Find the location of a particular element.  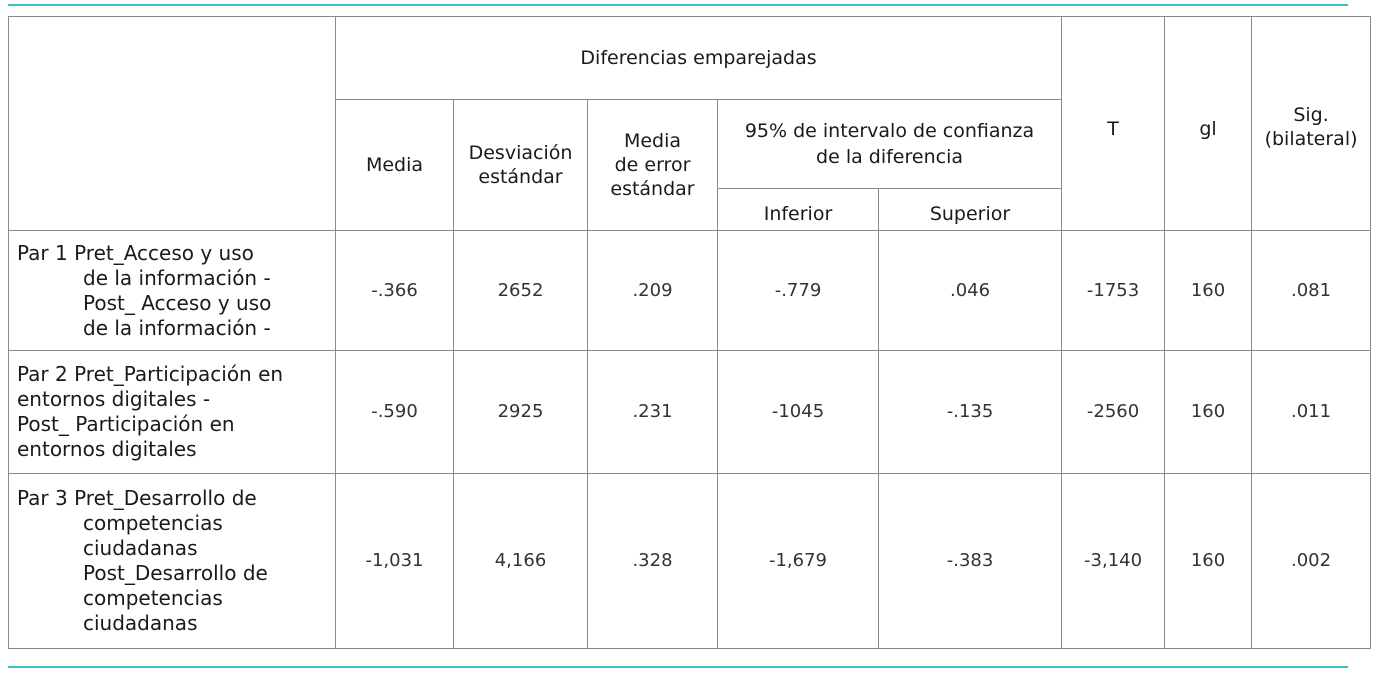

header-corner-cell is located at coordinates (172, 123).